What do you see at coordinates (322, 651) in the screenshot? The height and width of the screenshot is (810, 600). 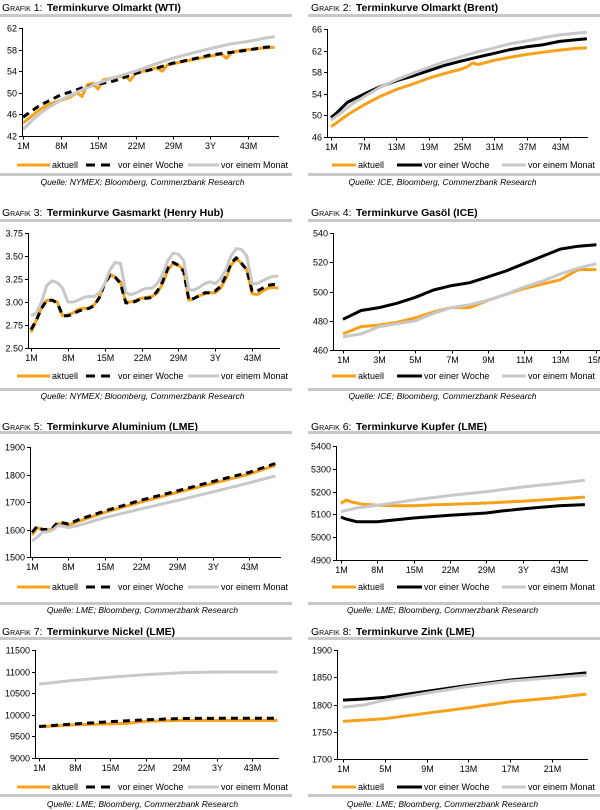 I see `y-tick-label: 1900` at bounding box center [322, 651].